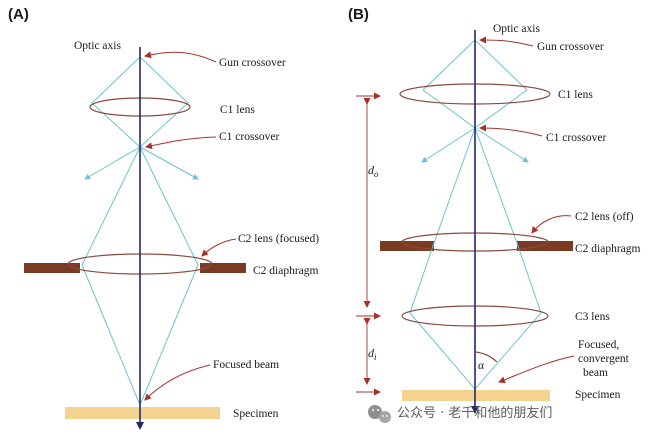 Image resolution: width=649 pixels, height=438 pixels. I want to click on c2-diaphragm-label-a: C2 diaphragm, so click(286, 271).